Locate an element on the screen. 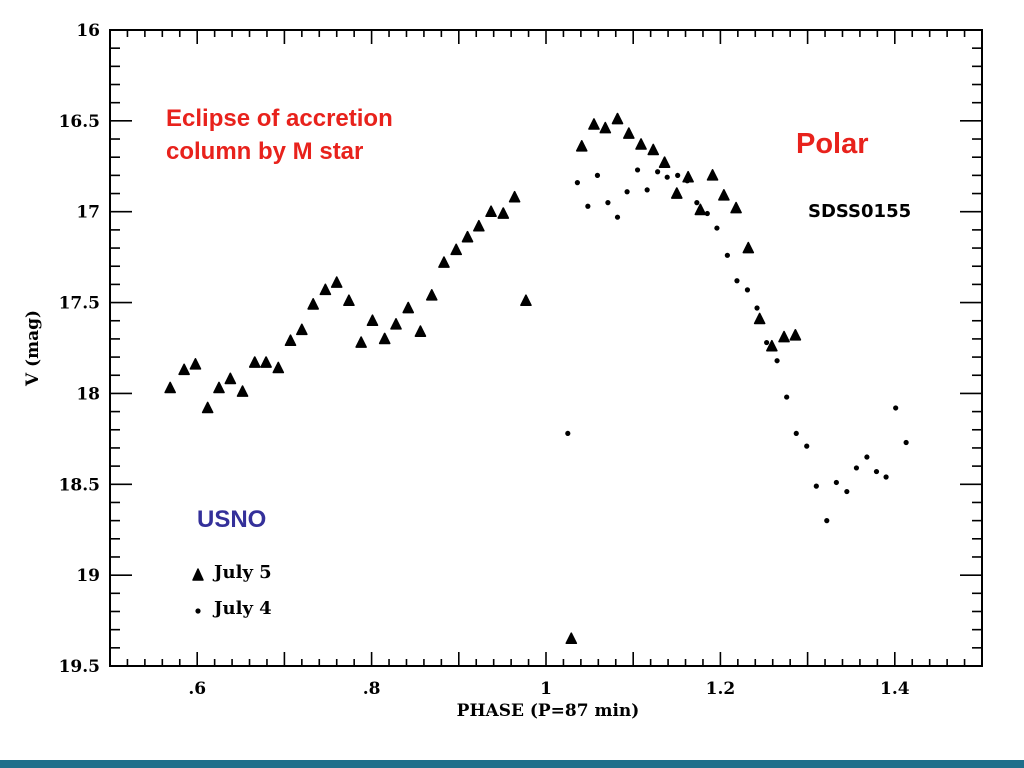  dot-point: July 4: 1.04, 16.84 is located at coordinates (577, 183).